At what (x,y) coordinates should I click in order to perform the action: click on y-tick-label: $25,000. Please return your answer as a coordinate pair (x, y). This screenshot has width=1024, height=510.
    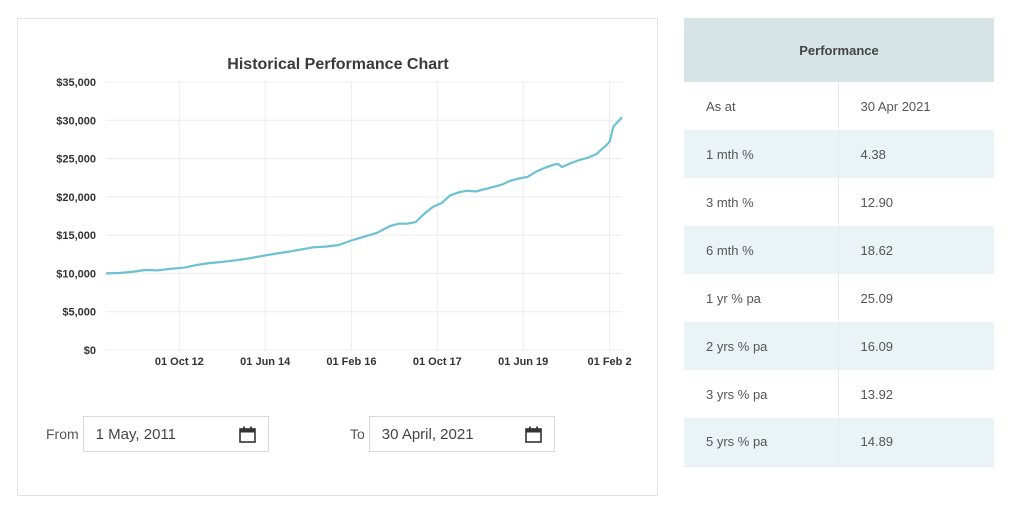
    Looking at the image, I should click on (76, 160).